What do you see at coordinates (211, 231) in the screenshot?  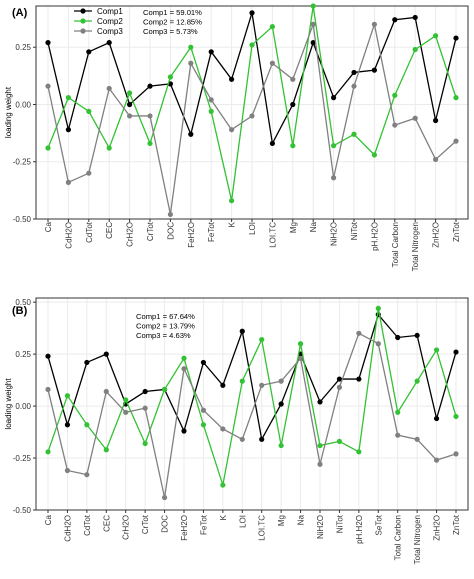 I see `x-tick-label: FeTot` at bounding box center [211, 231].